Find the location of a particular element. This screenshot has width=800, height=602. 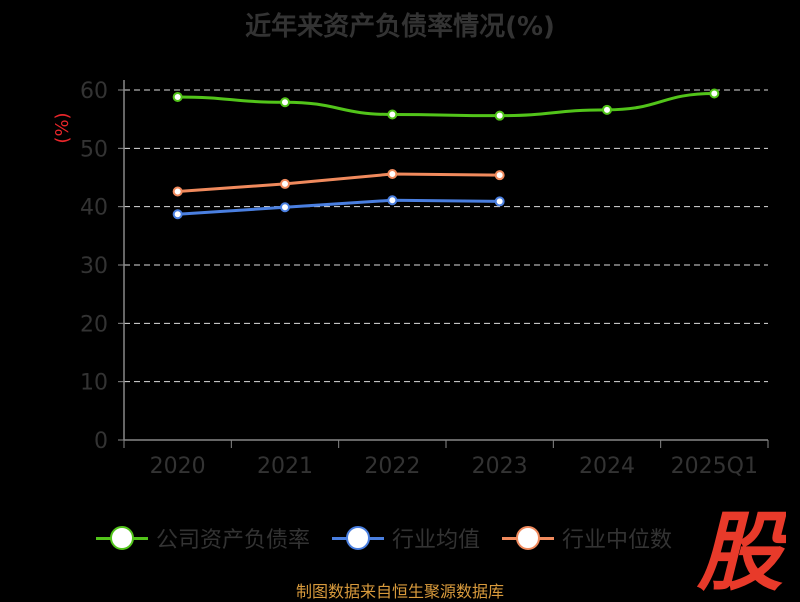

y-tick-label: 0 is located at coordinates (101, 441).